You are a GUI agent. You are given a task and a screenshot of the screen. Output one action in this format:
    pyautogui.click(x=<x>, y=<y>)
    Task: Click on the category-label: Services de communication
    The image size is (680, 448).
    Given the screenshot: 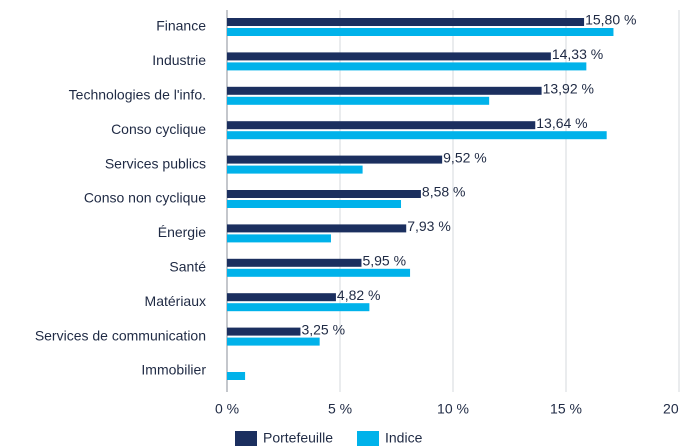 What is the action you would take?
    pyautogui.click(x=120, y=335)
    